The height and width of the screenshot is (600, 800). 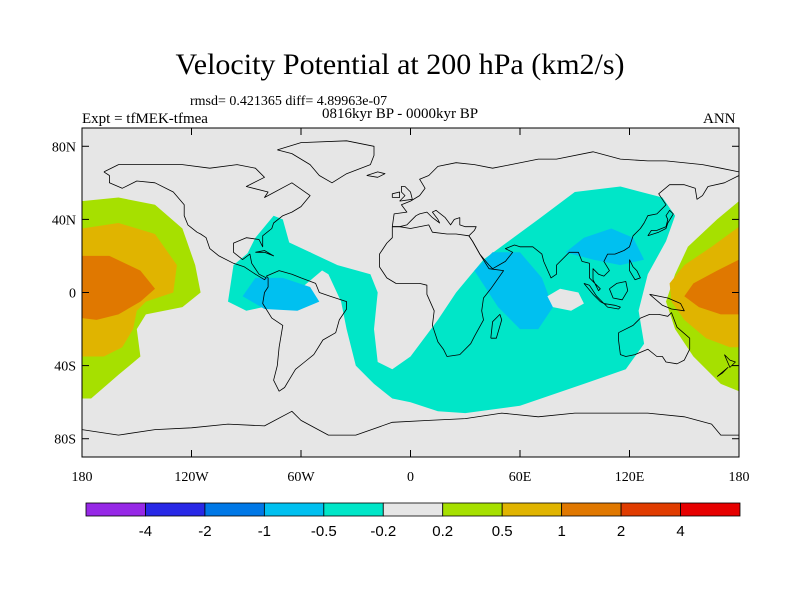 What do you see at coordinates (520, 477) in the screenshot?
I see `lon-tick-label: 60E` at bounding box center [520, 477].